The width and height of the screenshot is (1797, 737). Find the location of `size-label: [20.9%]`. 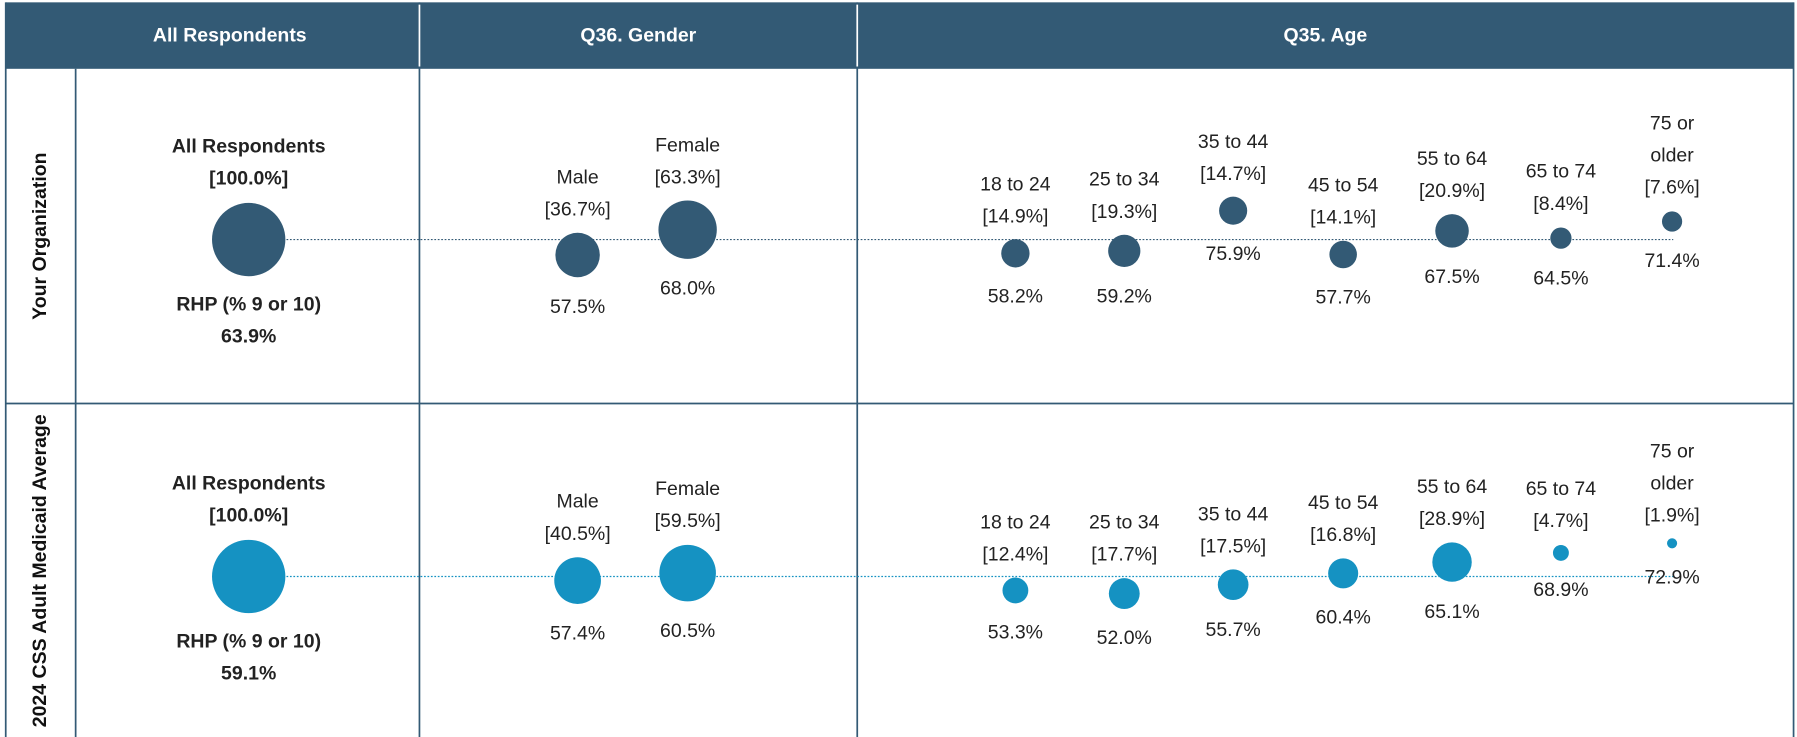

size-label: [20.9%] is located at coordinates (1452, 190).